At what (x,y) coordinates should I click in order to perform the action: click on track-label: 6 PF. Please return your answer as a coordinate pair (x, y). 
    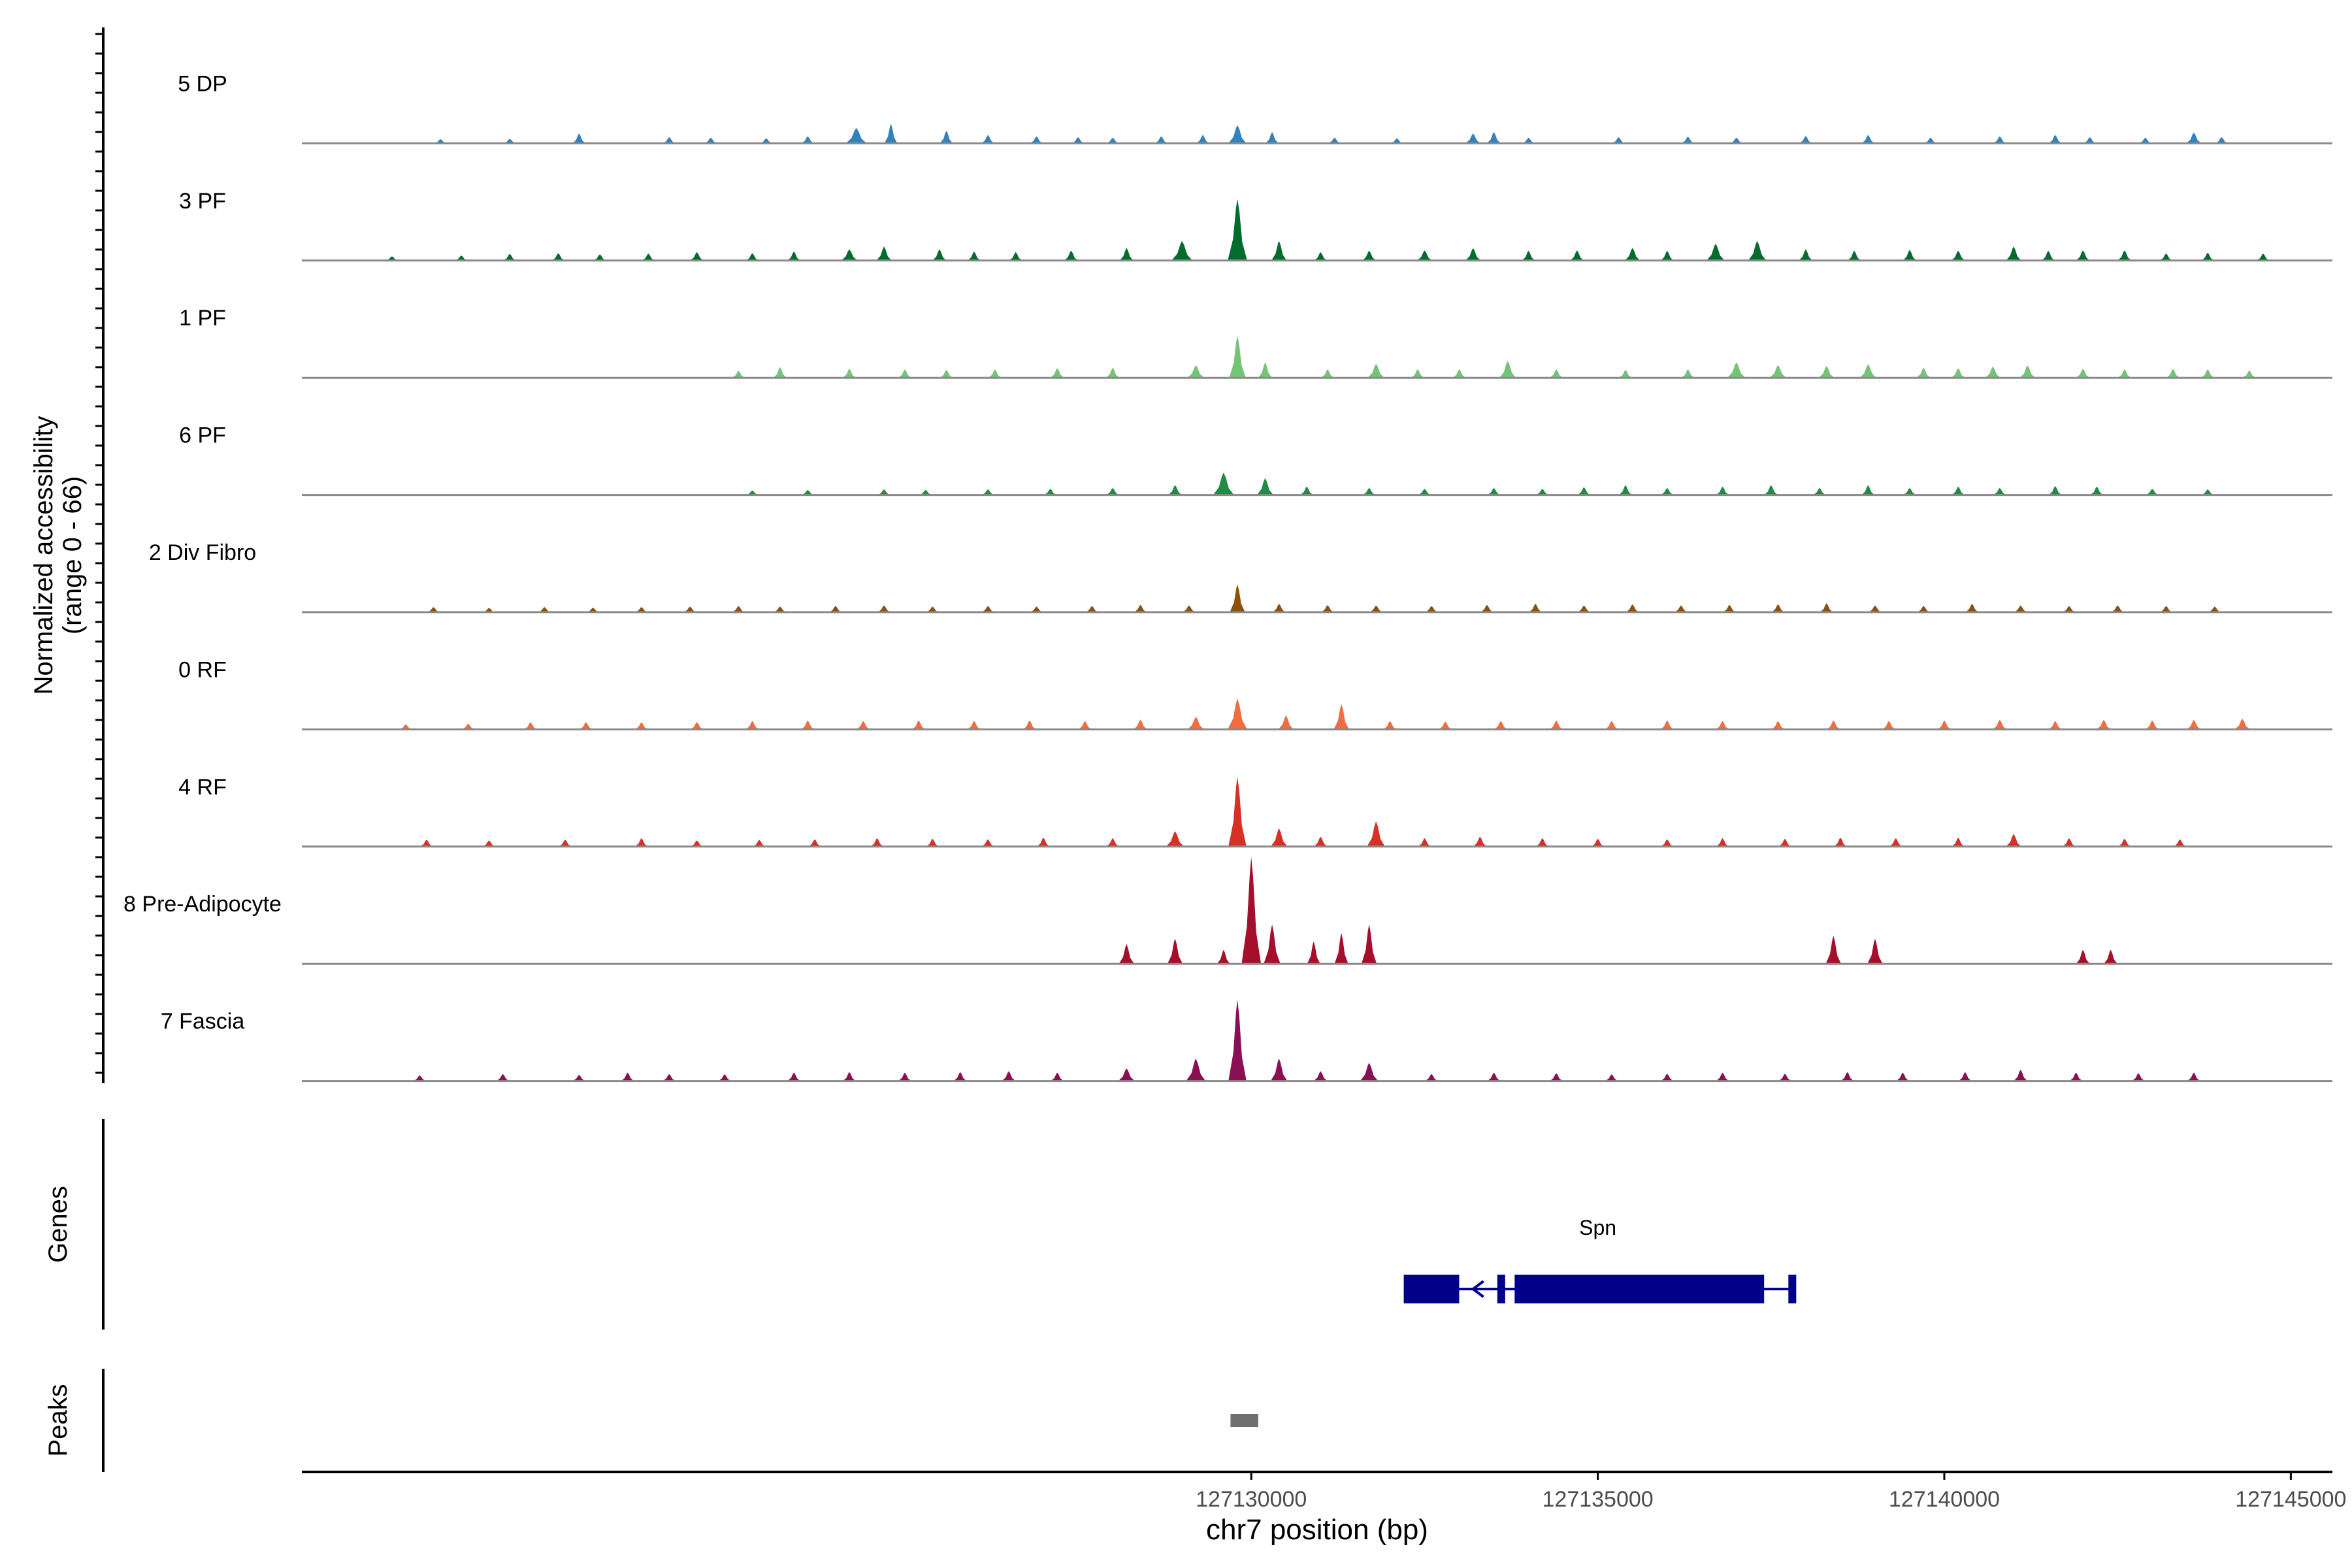
    Looking at the image, I should click on (202, 435).